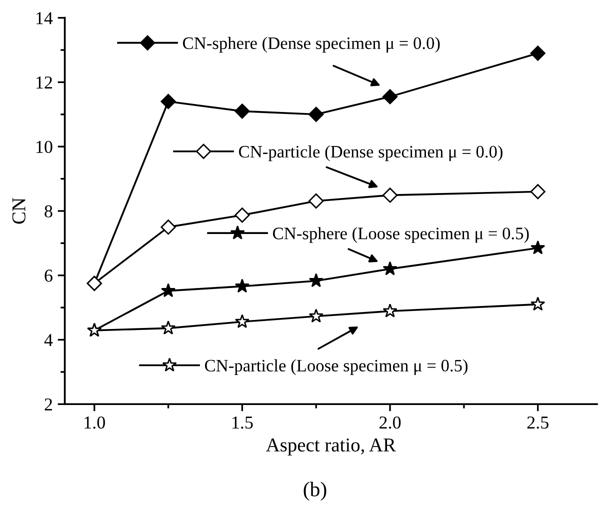  I want to click on legend-label: CN-particle (Dense specimen μ = 0.0), so click(370, 153).